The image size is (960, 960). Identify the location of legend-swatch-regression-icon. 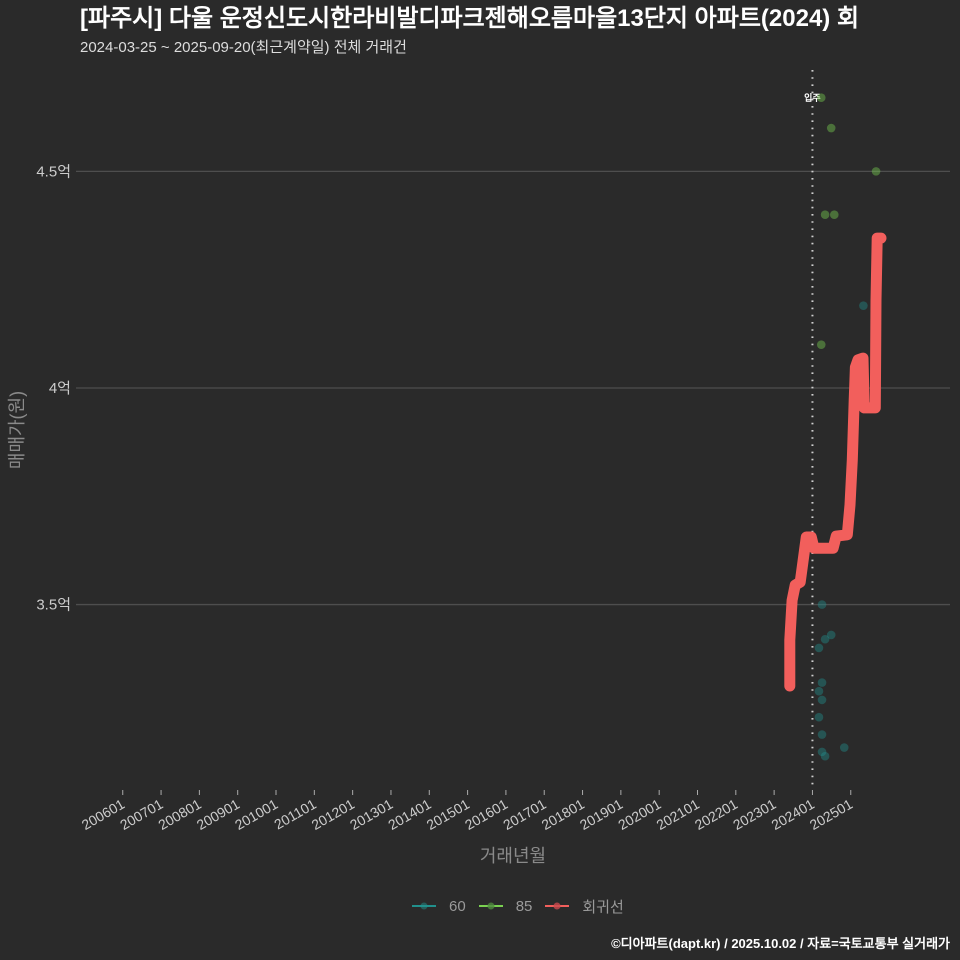
(557, 906).